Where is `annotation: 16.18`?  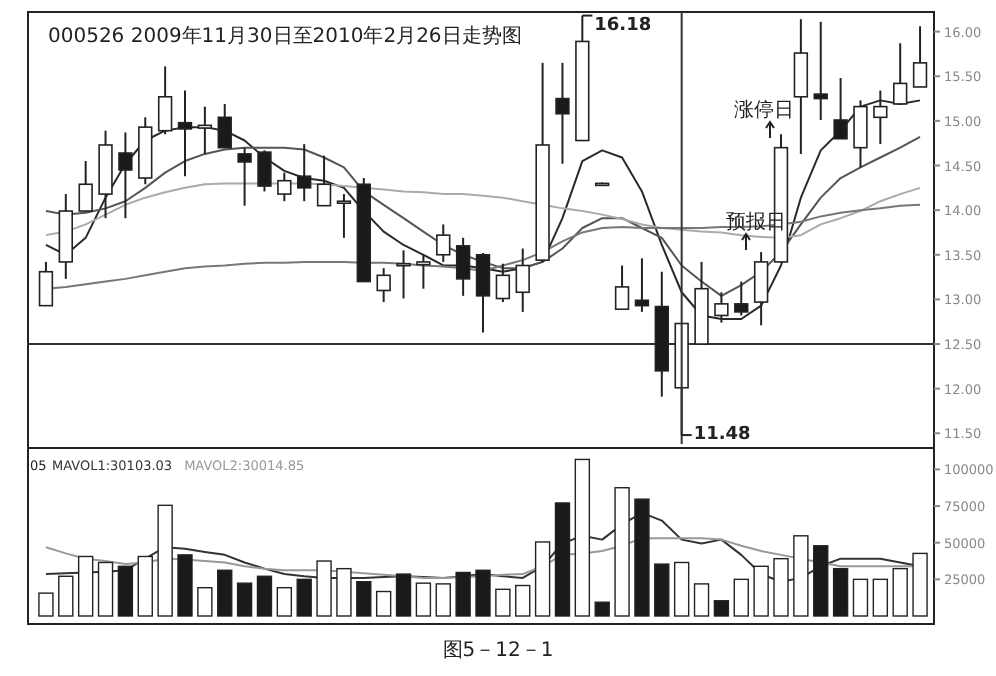
annotation: 16.18 is located at coordinates (623, 25).